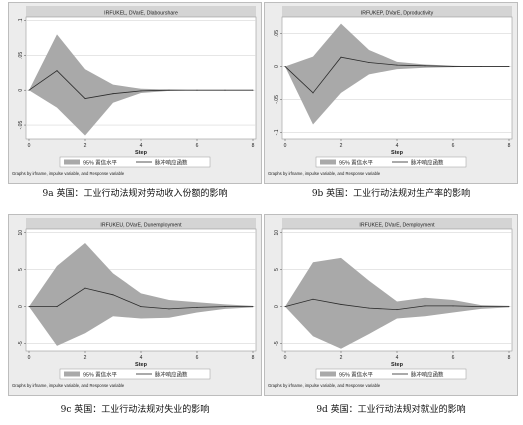 The height and width of the screenshot is (425, 523). I want to click on chart-title: IRFUKEE, DVarE, Demployment, so click(397, 226).